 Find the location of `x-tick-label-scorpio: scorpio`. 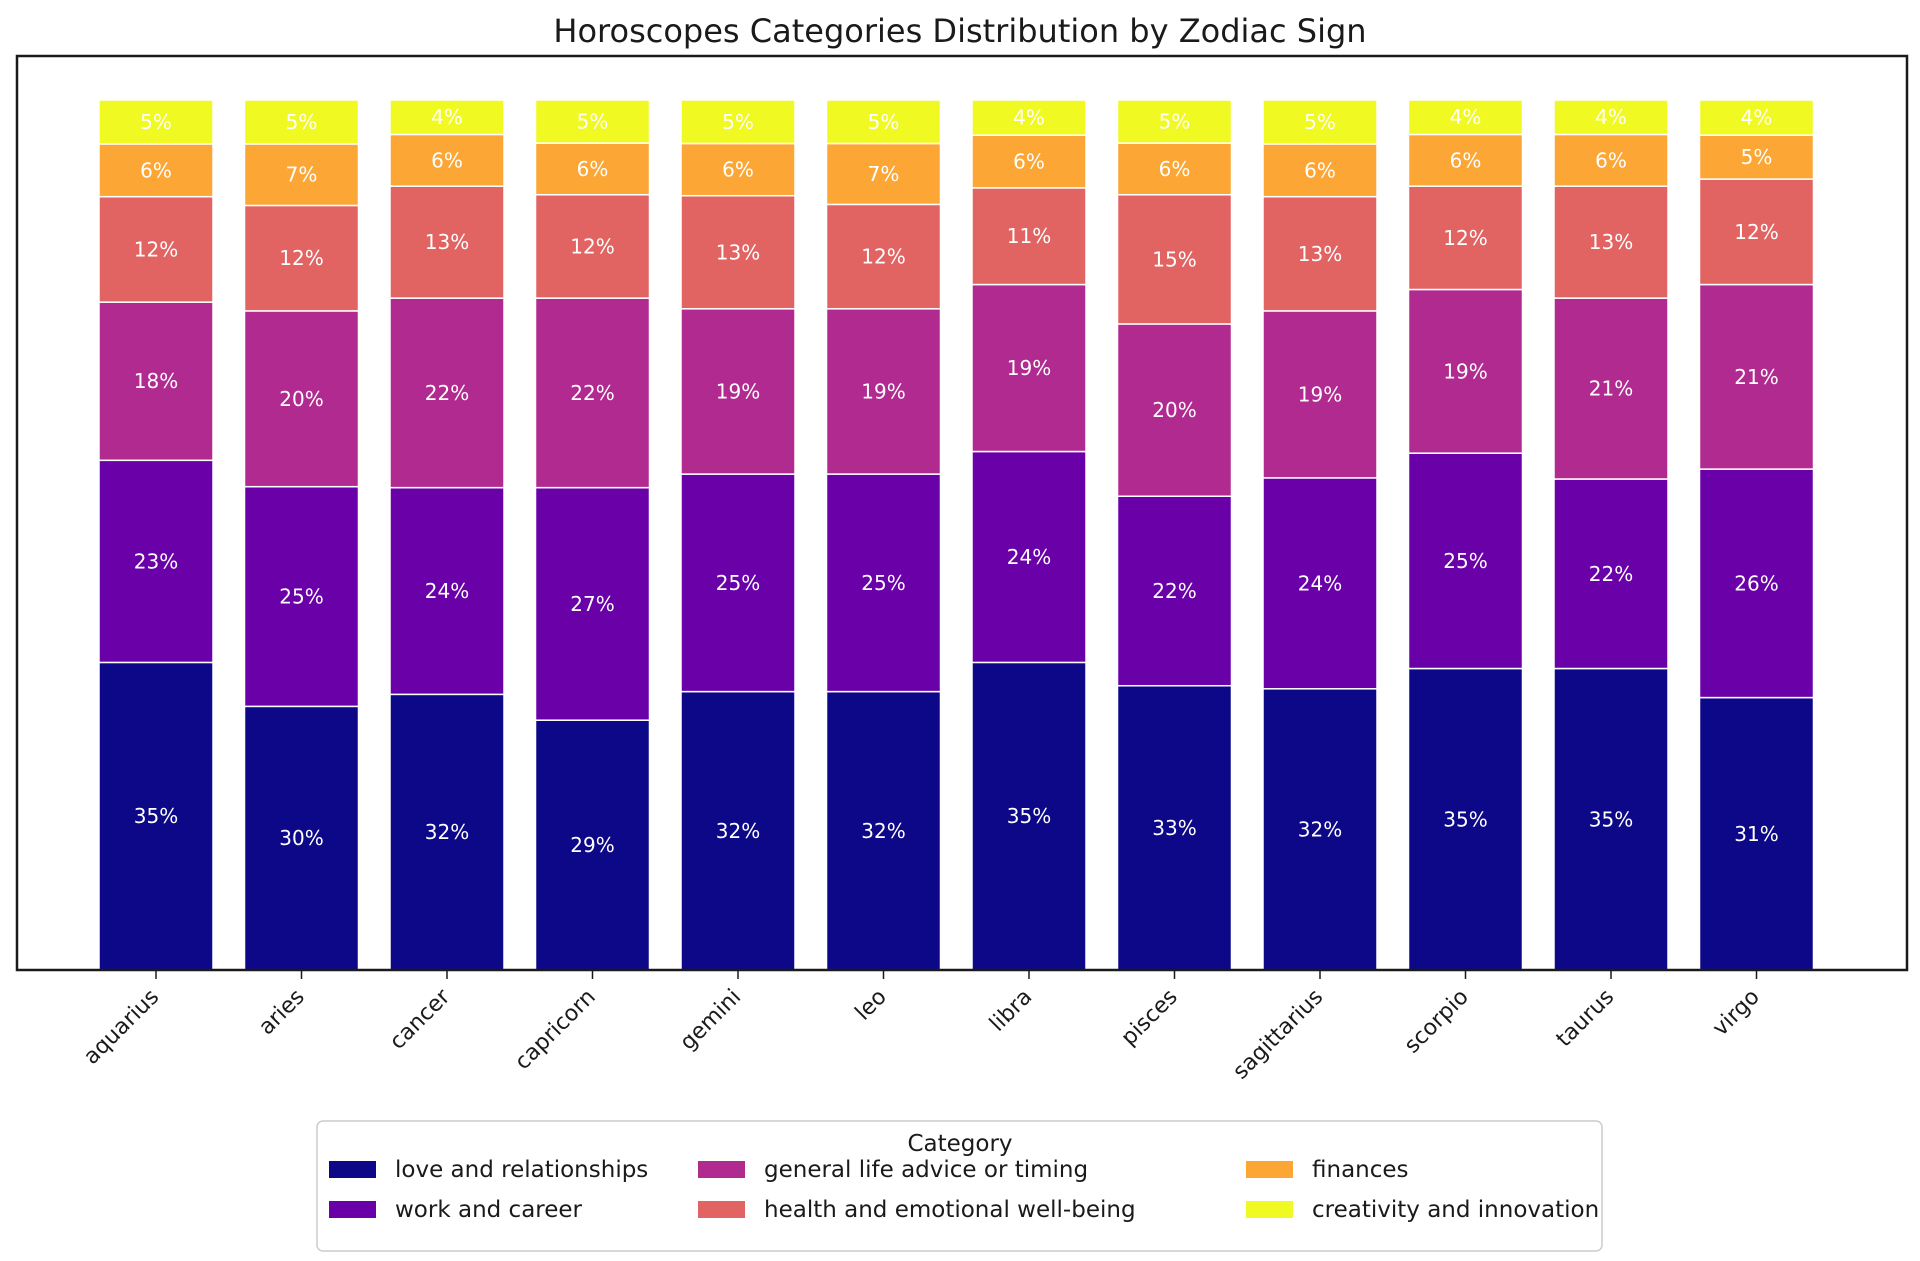

x-tick-label-scorpio: scorpio is located at coordinates (1437, 1022).